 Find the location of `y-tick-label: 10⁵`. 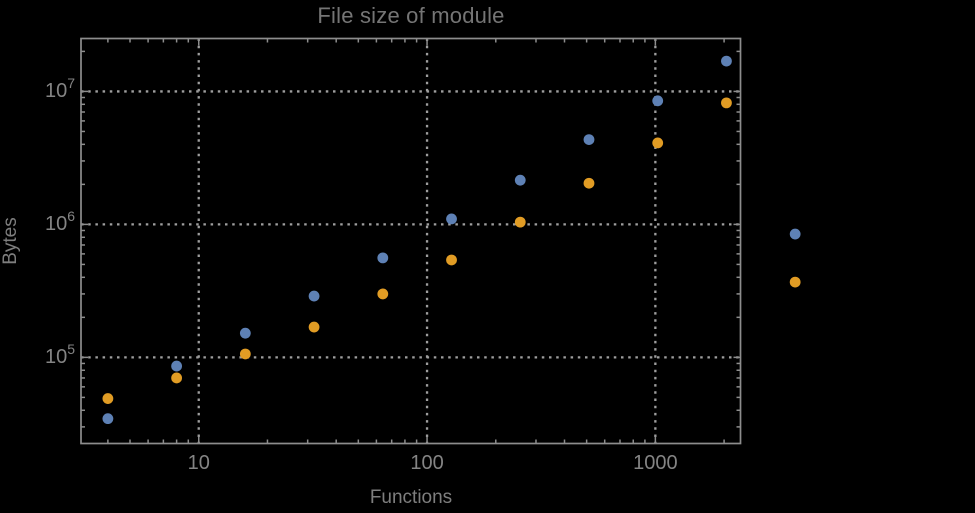

y-tick-label: 10⁵ is located at coordinates (59, 354).